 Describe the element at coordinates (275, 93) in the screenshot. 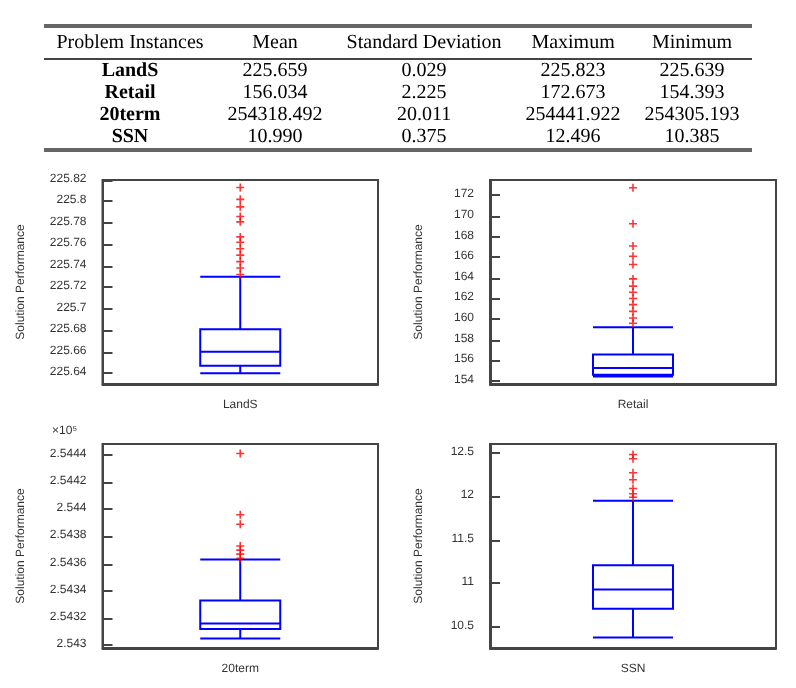

I see `text: 156.034` at that location.